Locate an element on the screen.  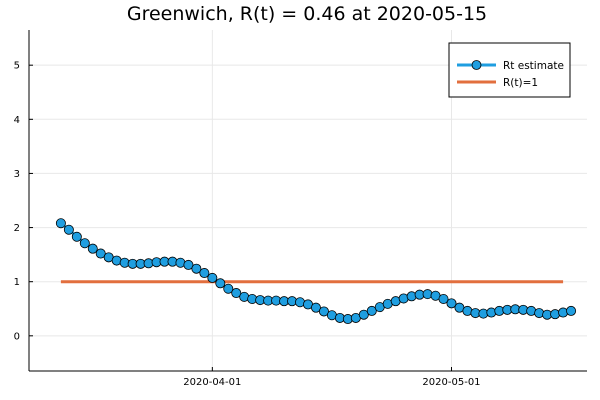
y-tick-label: 1 is located at coordinates (17, 282).